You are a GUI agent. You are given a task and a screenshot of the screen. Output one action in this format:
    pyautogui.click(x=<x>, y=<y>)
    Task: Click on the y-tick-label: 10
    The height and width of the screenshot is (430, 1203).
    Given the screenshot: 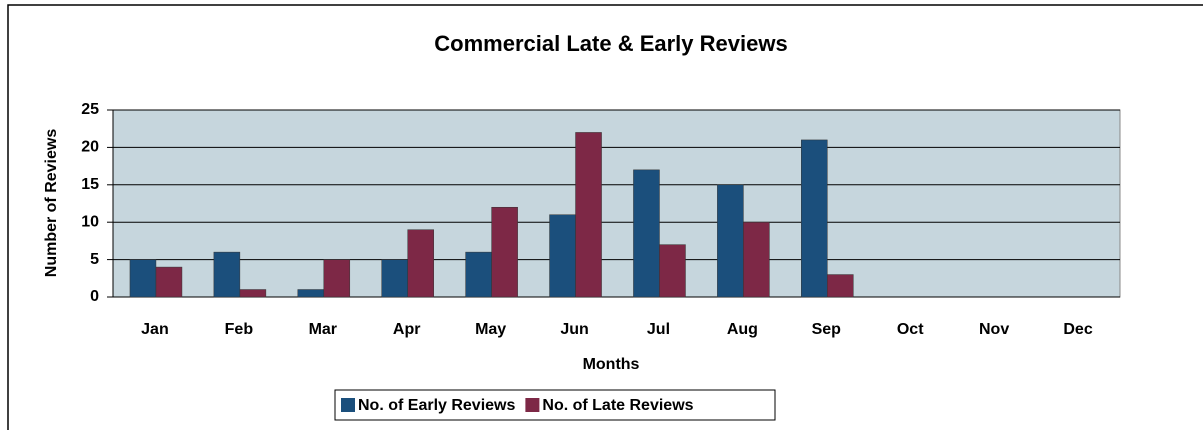 What is the action you would take?
    pyautogui.click(x=90, y=221)
    